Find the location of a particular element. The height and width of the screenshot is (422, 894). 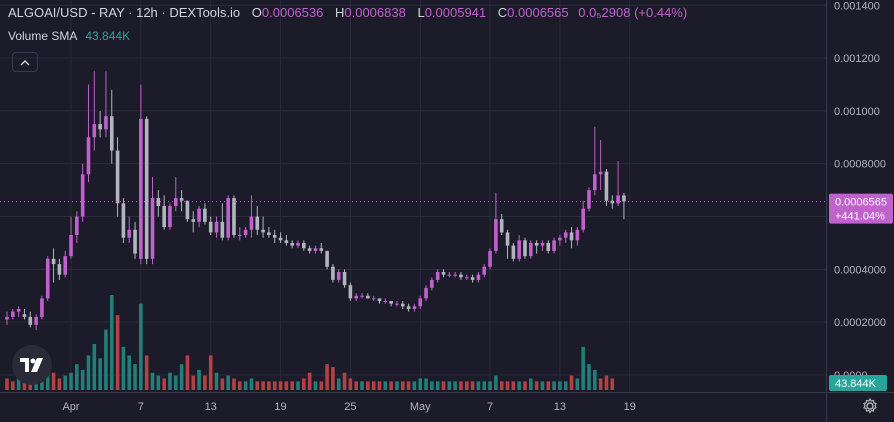

volume-sma-label: Volume SMA is located at coordinates (43, 36).